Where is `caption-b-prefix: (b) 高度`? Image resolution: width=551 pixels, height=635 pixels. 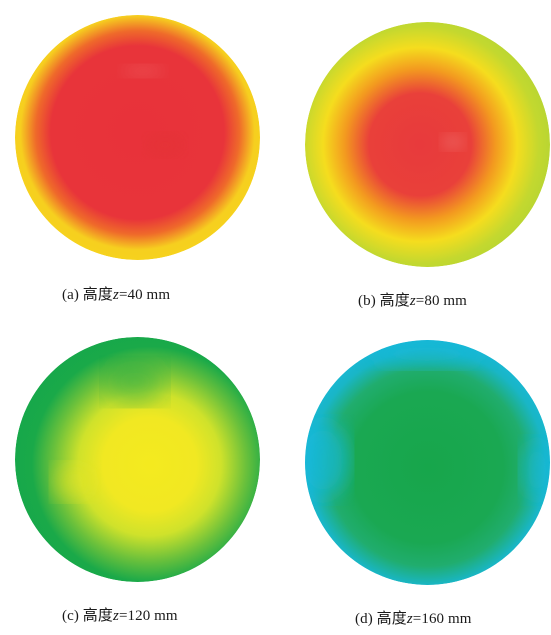
caption-b-prefix: (b) 高度 is located at coordinates (384, 301).